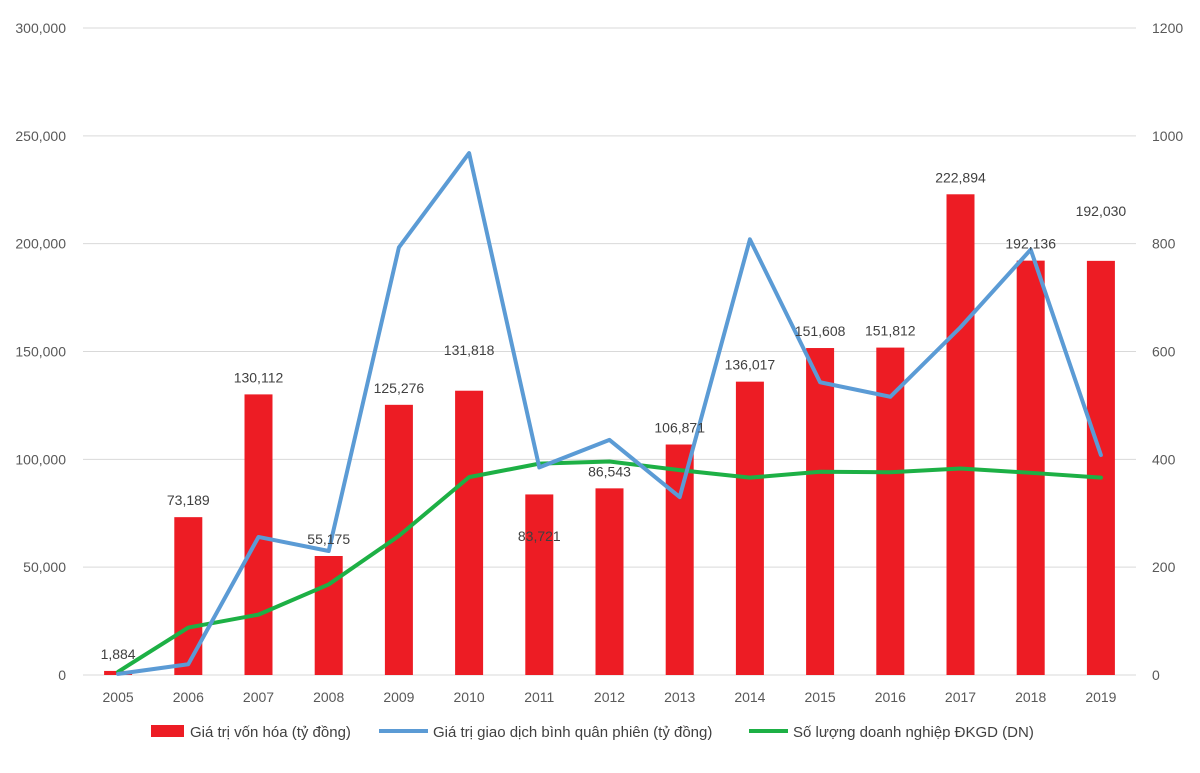 This screenshot has width=1200, height=773. What do you see at coordinates (609, 471) in the screenshot?
I see `bar-data-label: 86,543` at bounding box center [609, 471].